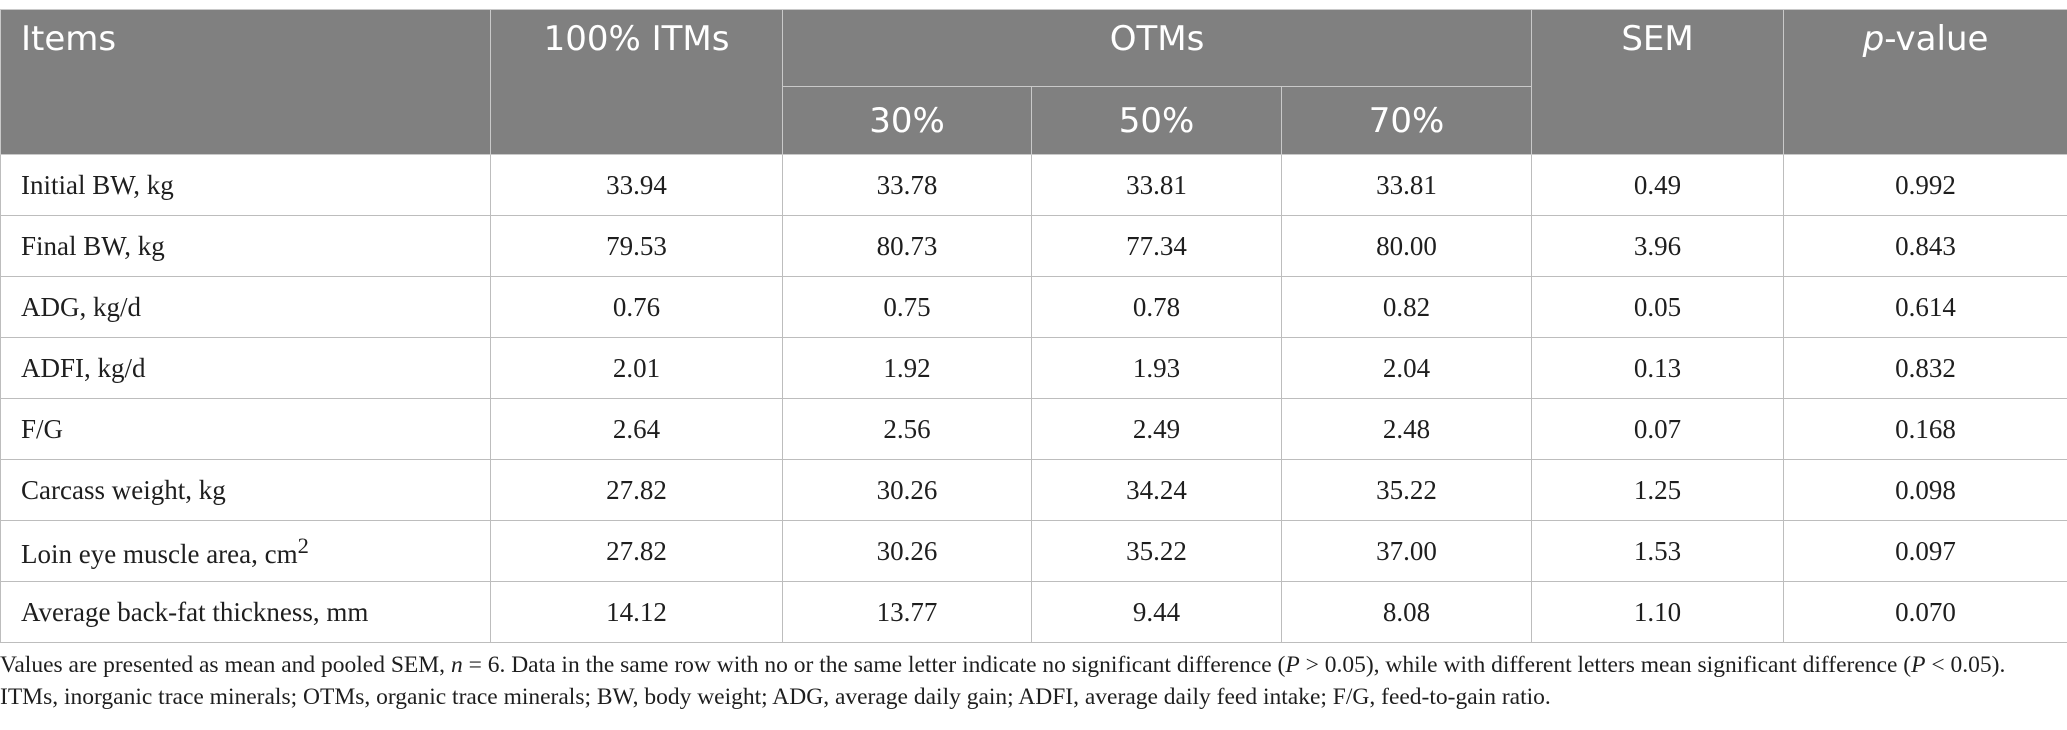  What do you see at coordinates (1658, 612) in the screenshot?
I see `cell-sem: 1.10` at bounding box center [1658, 612].